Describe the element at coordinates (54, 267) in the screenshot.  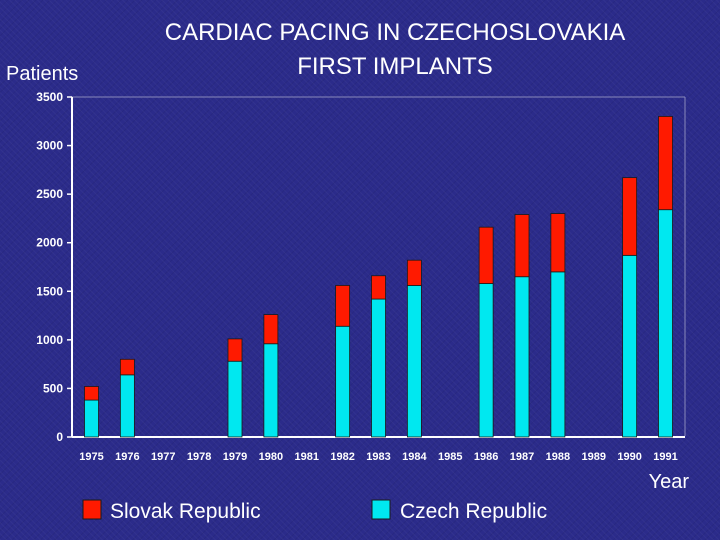
I see `y-axis-ticks: 0 500 1000 1500 2000 2500 3000 3500` at that location.